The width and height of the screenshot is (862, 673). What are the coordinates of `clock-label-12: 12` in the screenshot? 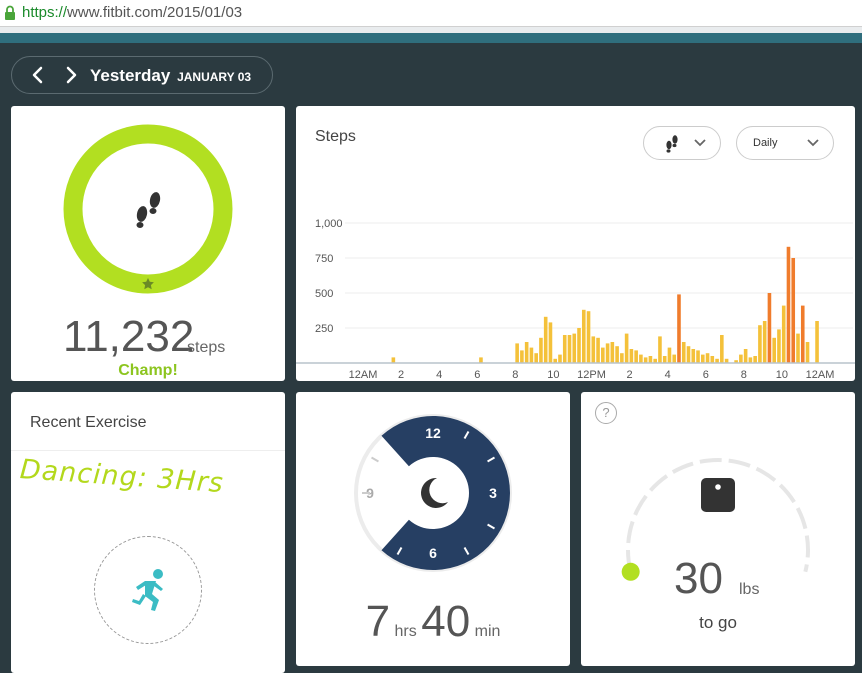 It's located at (433, 433).